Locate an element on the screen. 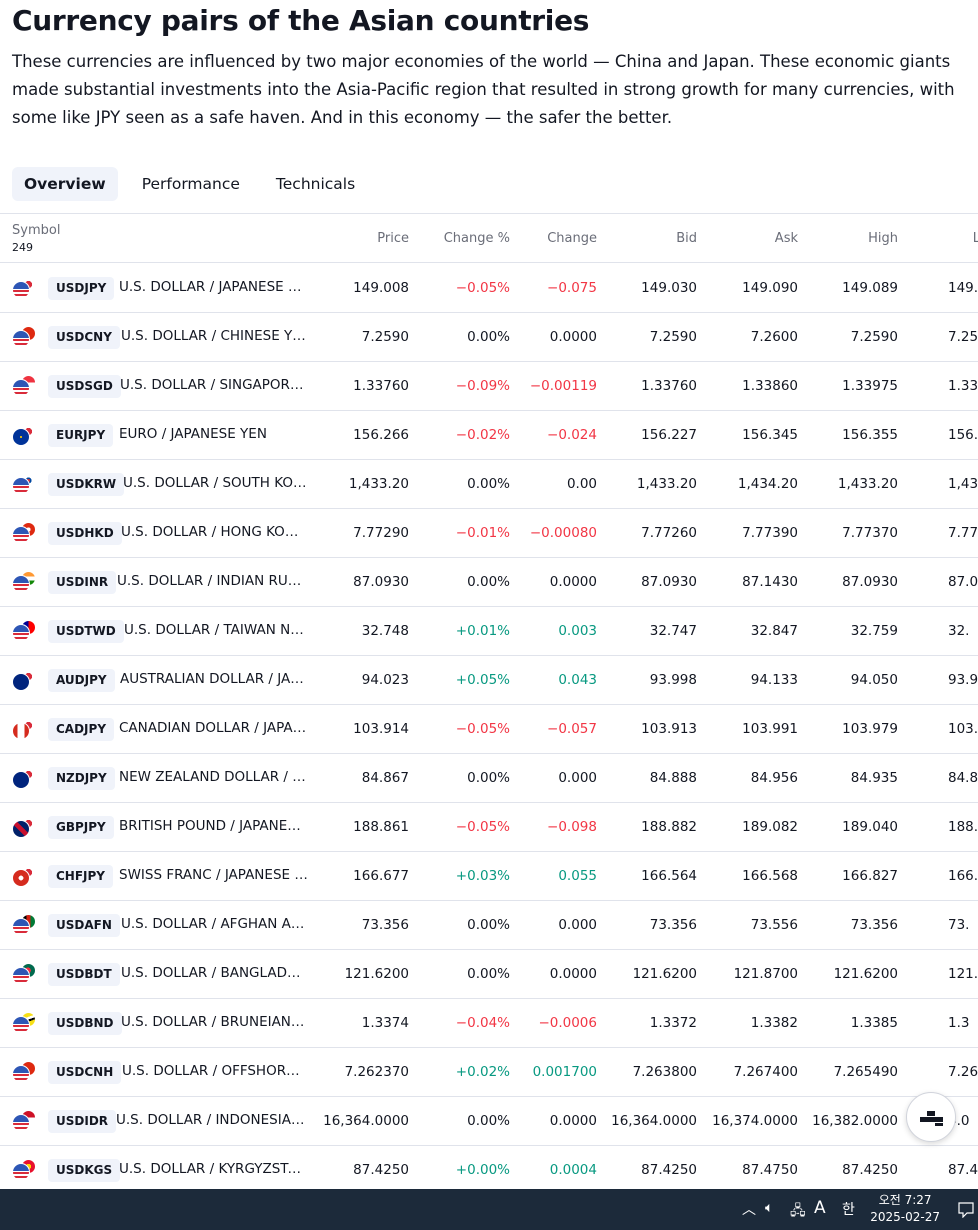 Image resolution: width=978 pixels, height=1230 pixels. symbol-description: U.S. DOLLAR / TAIWAN NEW DOLLAR is located at coordinates (216, 630).